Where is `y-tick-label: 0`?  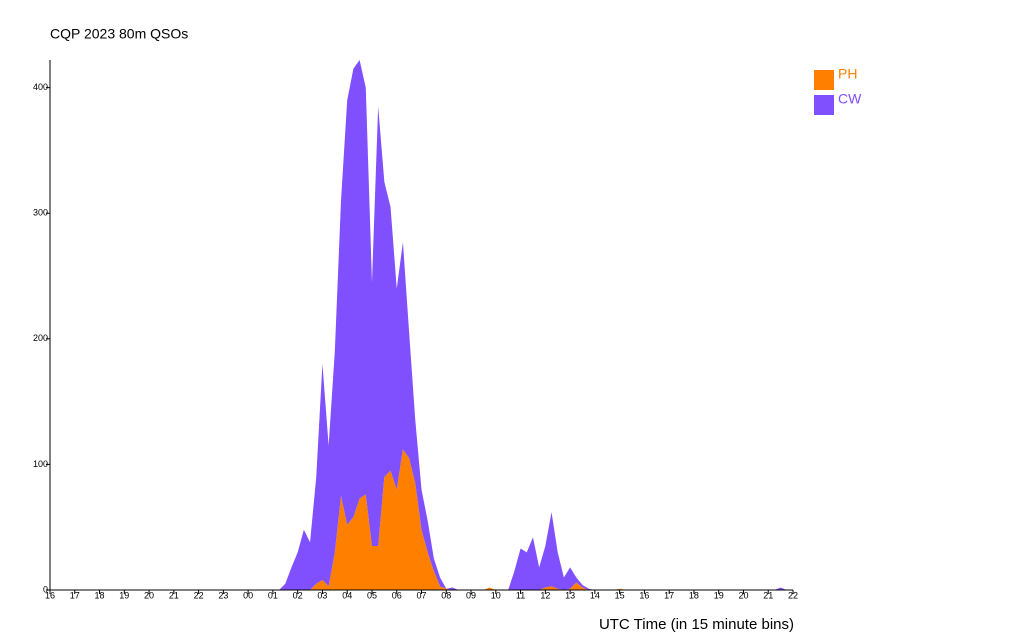
y-tick-label: 0 is located at coordinates (45, 589).